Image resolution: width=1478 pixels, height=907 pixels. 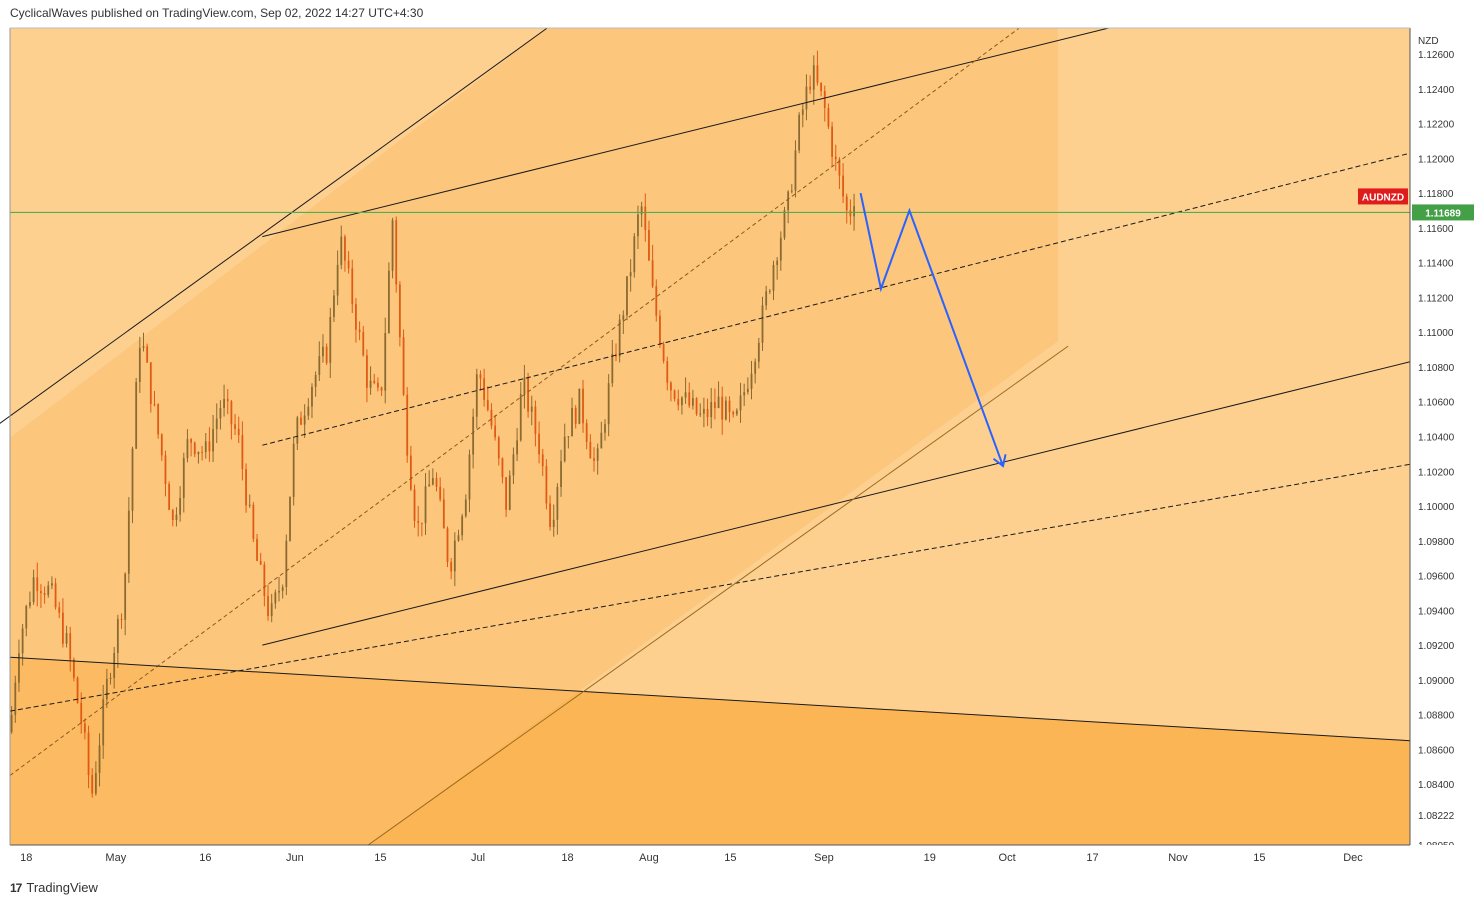 I want to click on price-tick-label: 1.08222, so click(x=1436, y=816).